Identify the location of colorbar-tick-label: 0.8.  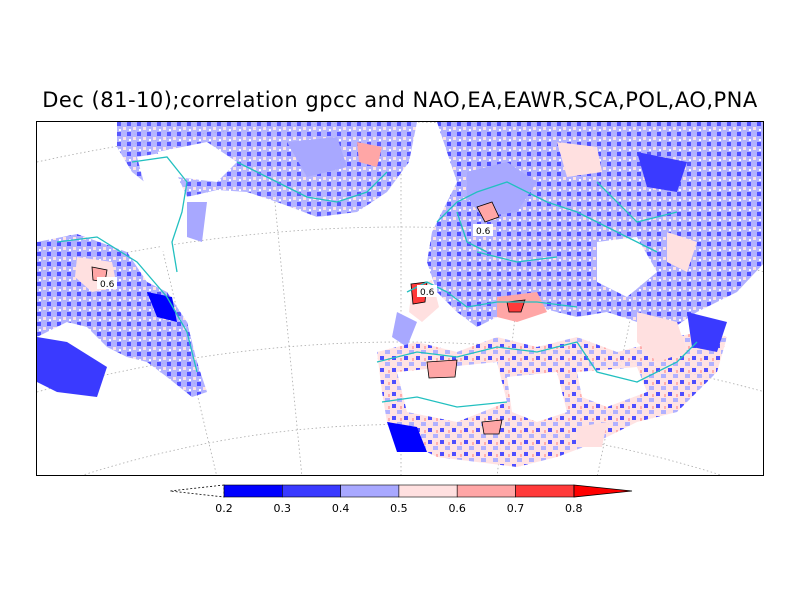
(574, 508).